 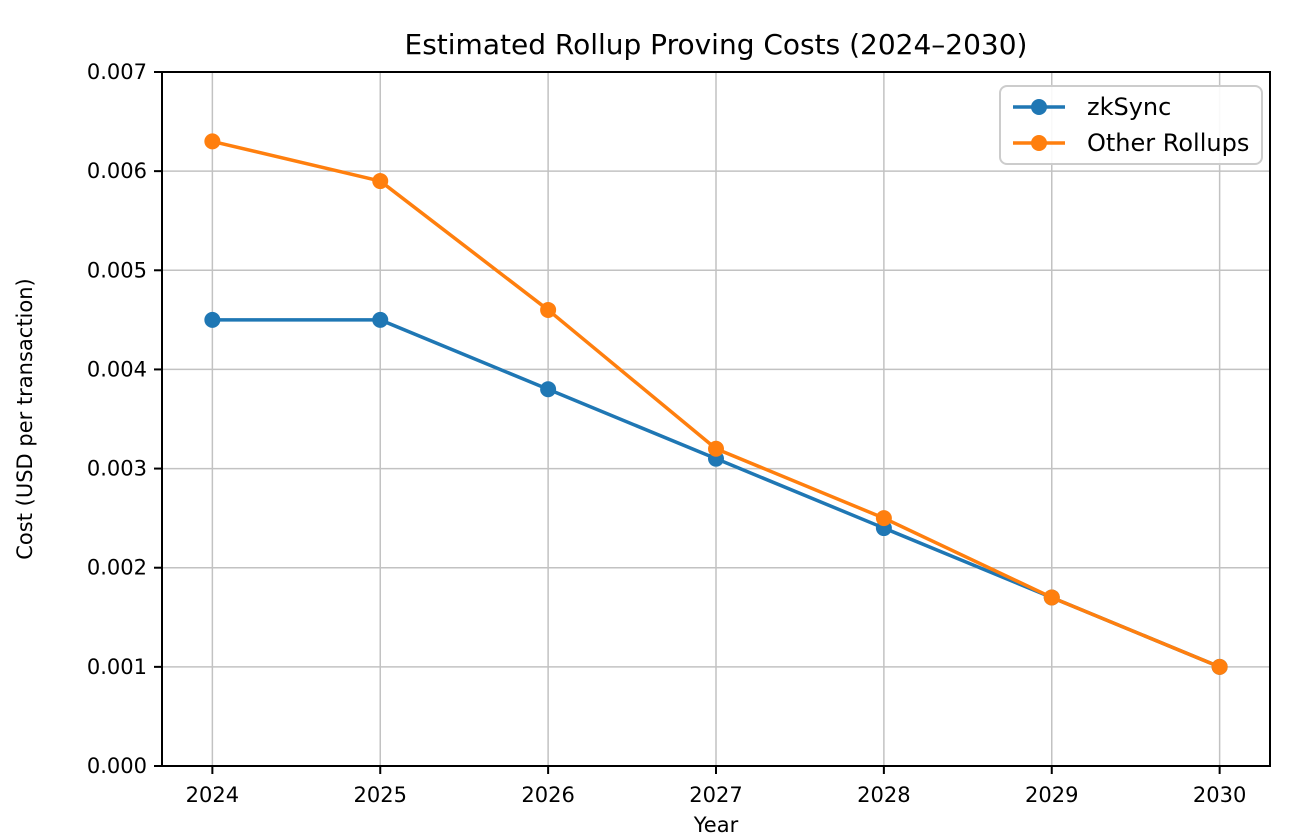 What do you see at coordinates (117, 568) in the screenshot?
I see `y-tick-label: 0.002` at bounding box center [117, 568].